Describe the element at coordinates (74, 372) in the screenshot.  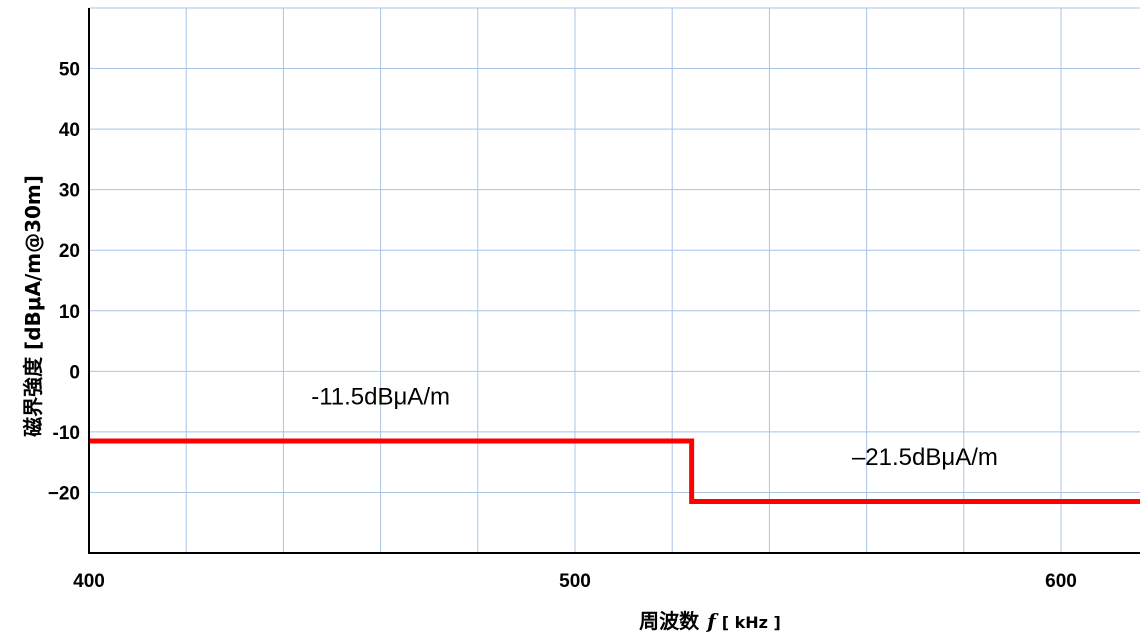
I see `y-tick-label: 0` at that location.